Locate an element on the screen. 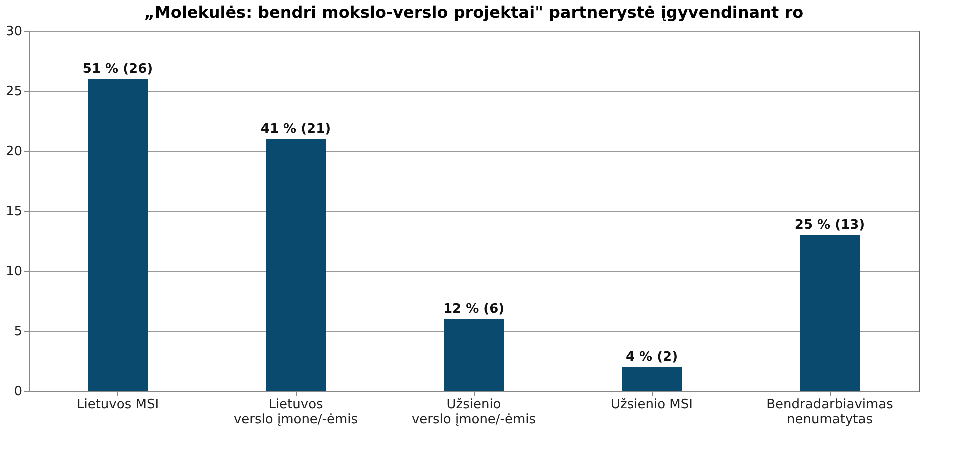  data-label: 4 % (2) is located at coordinates (652, 357).